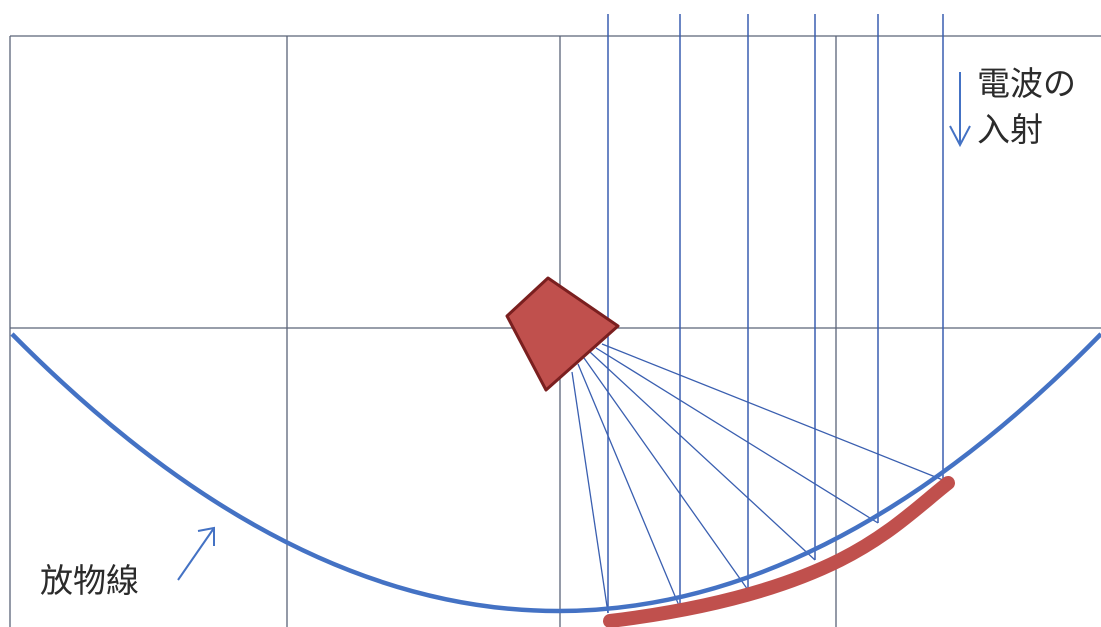  I want to click on reflector-highlight, so click(779, 551).